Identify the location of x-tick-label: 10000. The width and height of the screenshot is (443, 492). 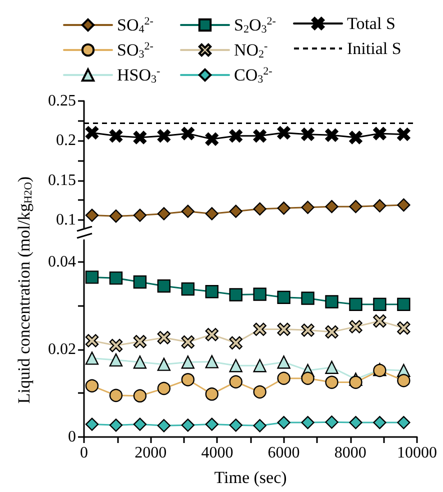
(417, 453).